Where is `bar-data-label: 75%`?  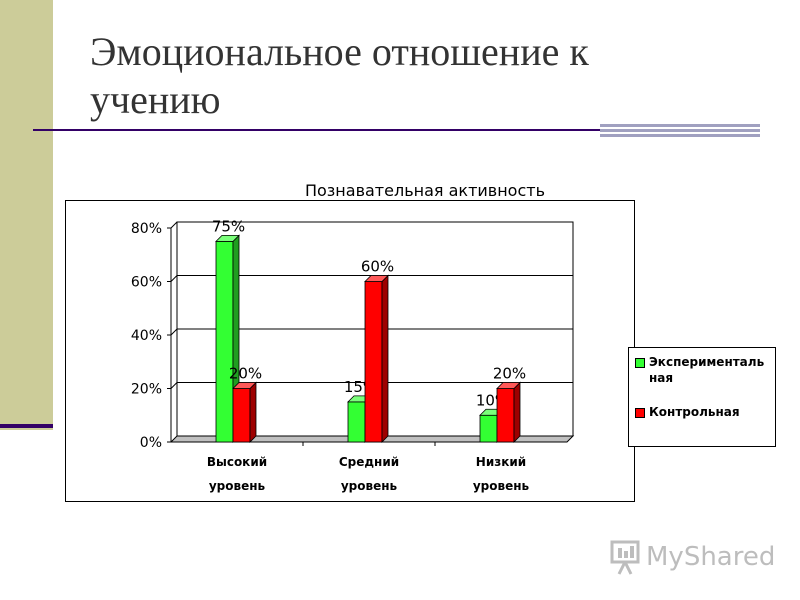
bar-data-label: 75% is located at coordinates (228, 226).